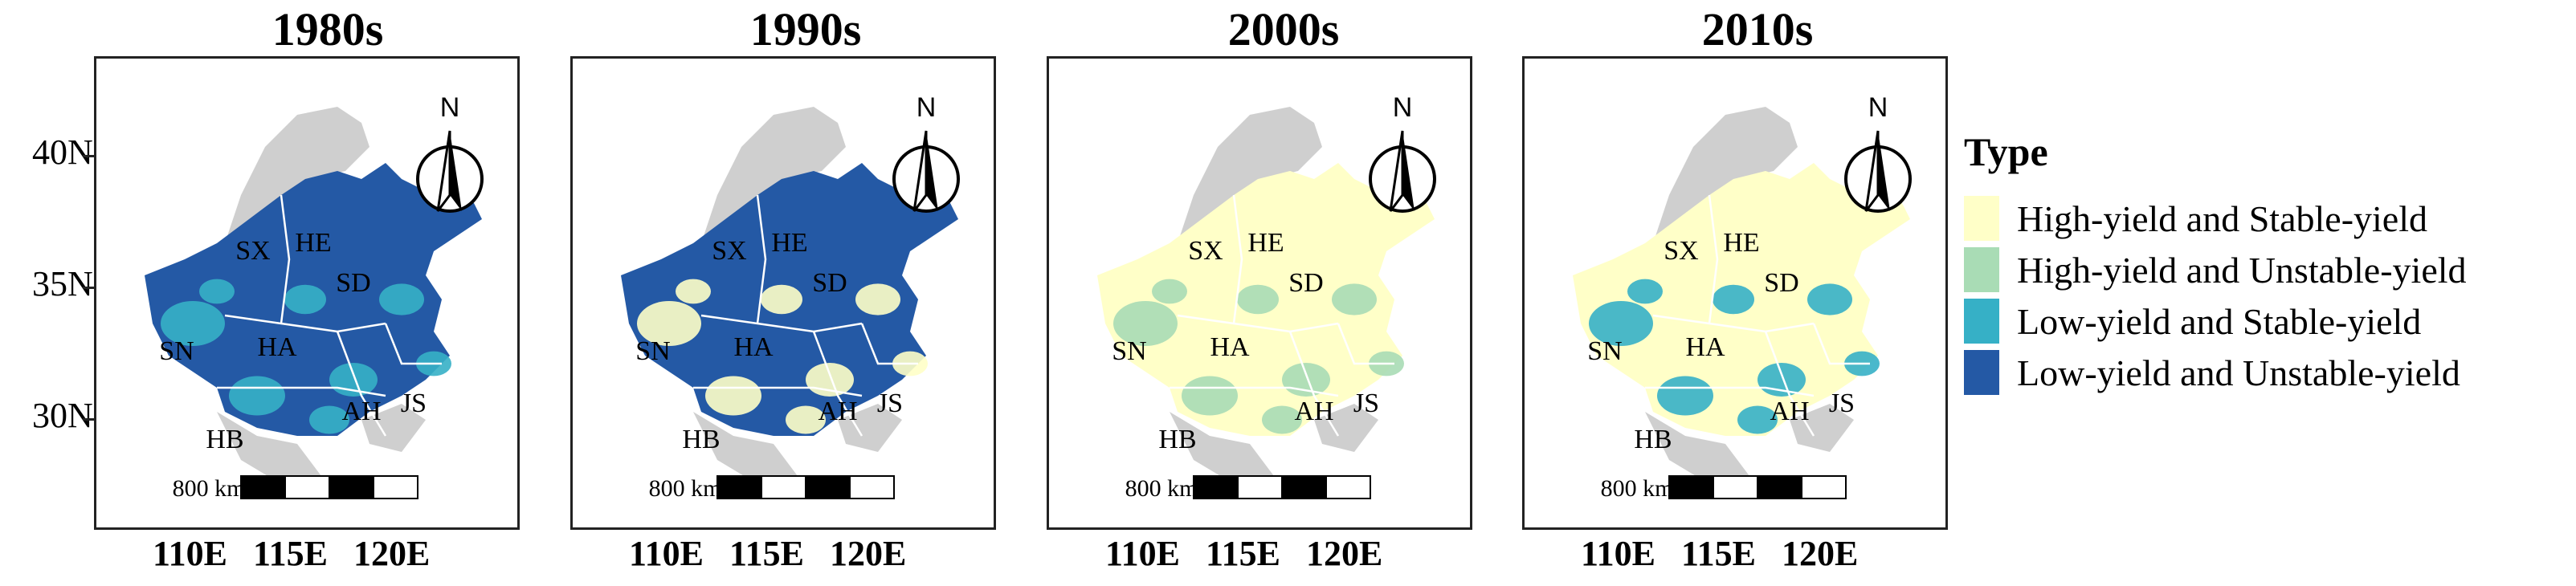 This screenshot has width=2576, height=586. What do you see at coordinates (1757, 29) in the screenshot?
I see `panel-title-2010s: 2010s` at bounding box center [1757, 29].